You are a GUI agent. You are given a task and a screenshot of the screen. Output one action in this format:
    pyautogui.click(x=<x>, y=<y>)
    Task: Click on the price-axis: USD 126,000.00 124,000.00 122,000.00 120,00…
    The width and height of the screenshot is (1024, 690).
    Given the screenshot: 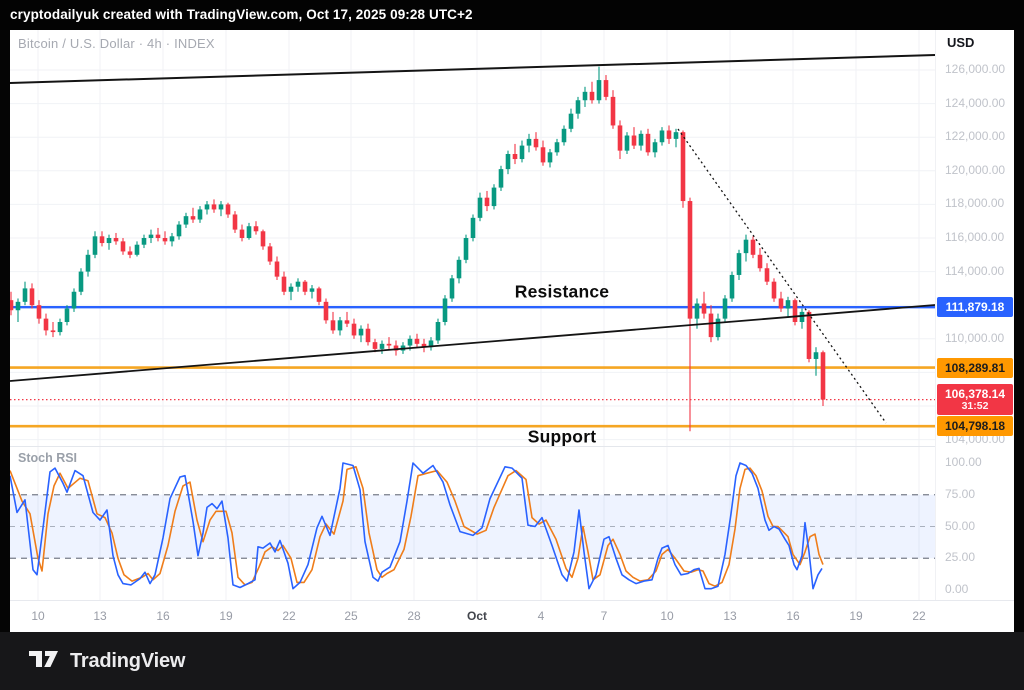 What is the action you would take?
    pyautogui.click(x=974, y=315)
    